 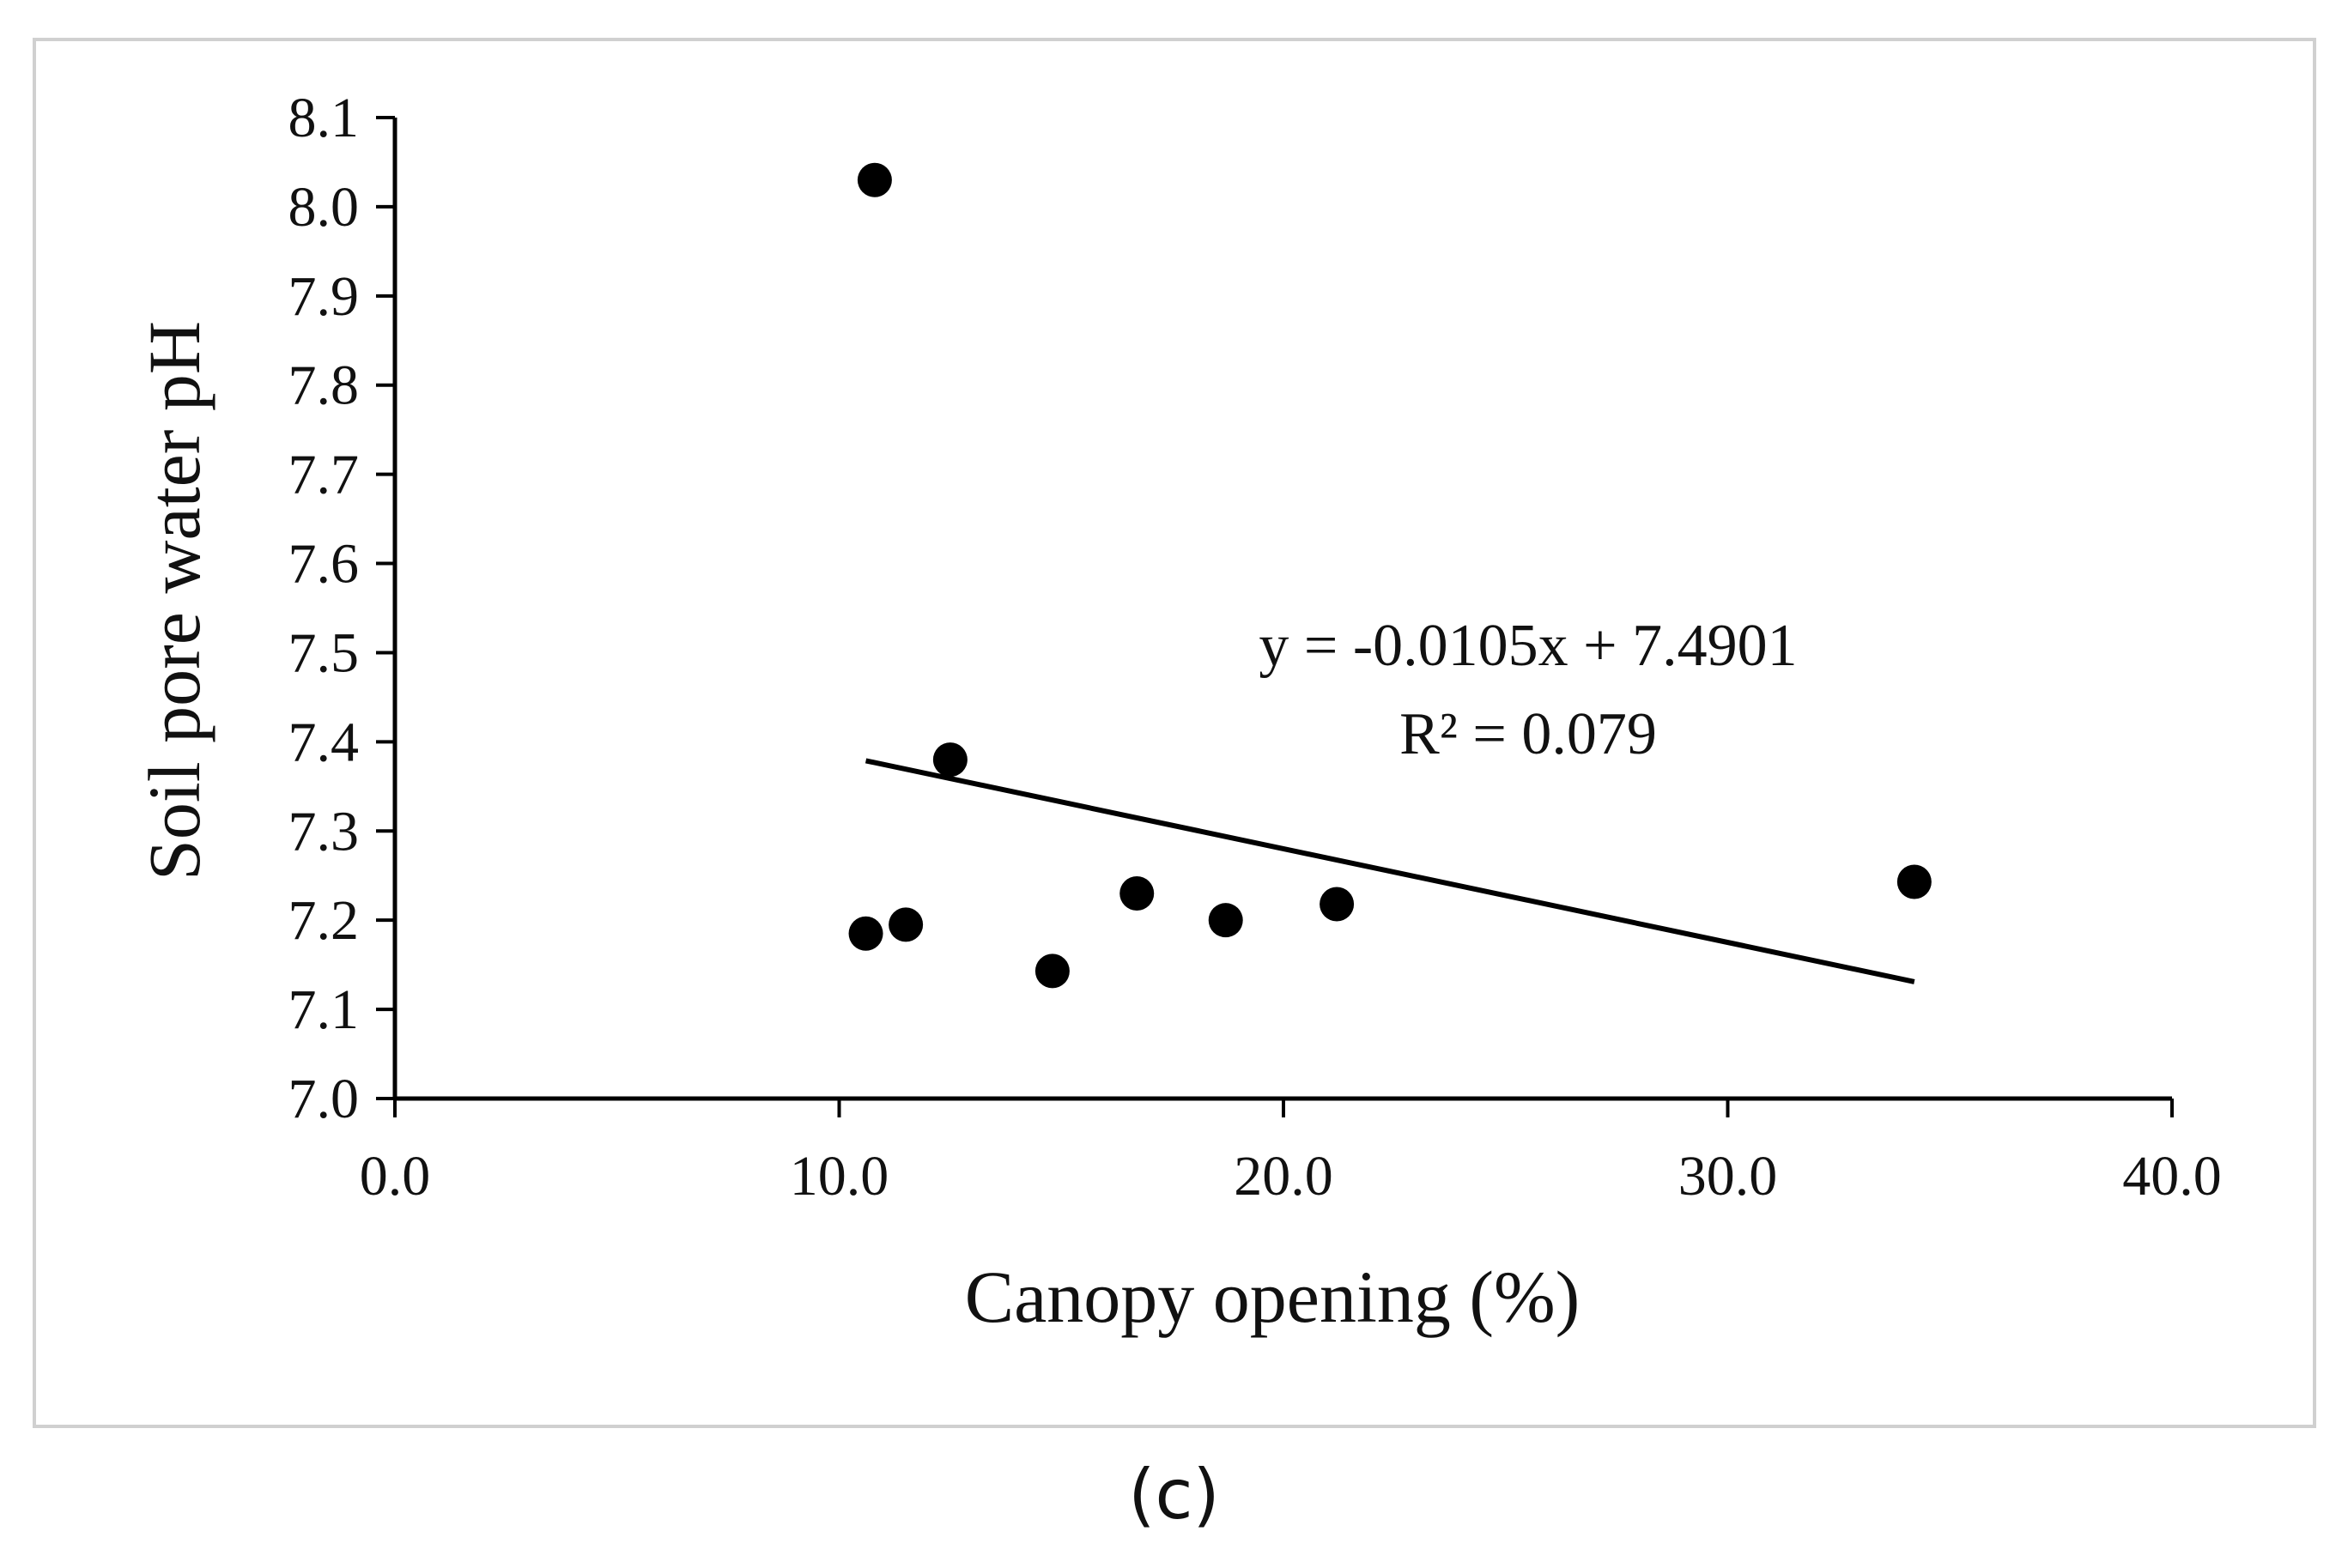 I want to click on y-tick-label: 7.4, so click(x=324, y=742).